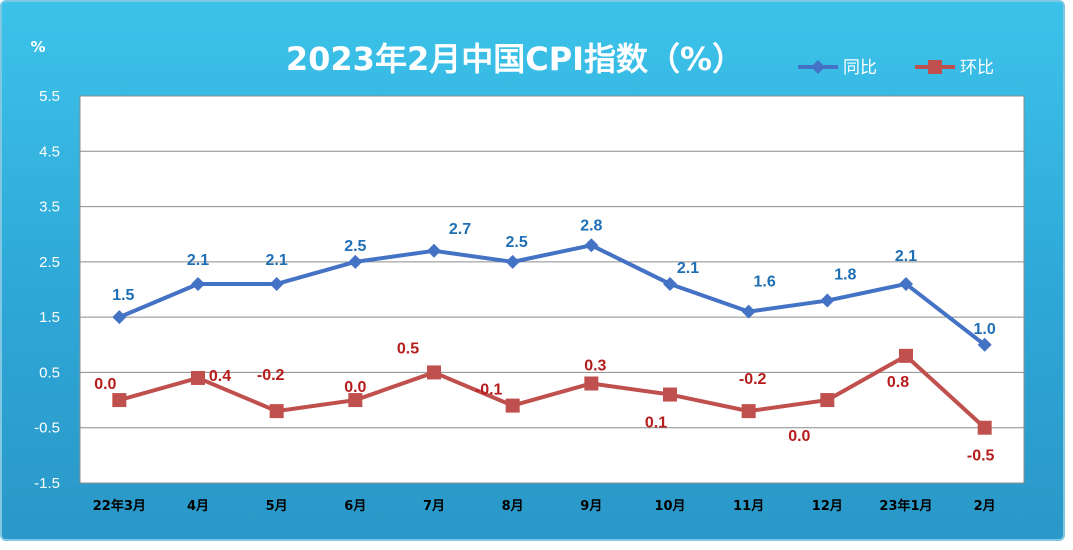  Describe the element at coordinates (49, 96) in the screenshot. I see `y-tick-label: 5.5` at that location.